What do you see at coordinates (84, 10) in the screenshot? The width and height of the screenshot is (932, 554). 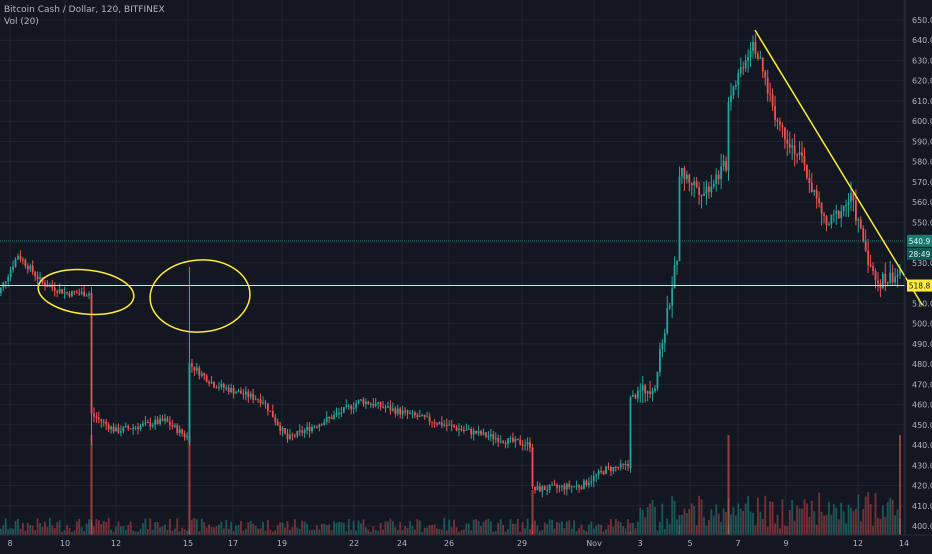 I see `symbol-title: Bitcoin Cash / Dollar, 120, BITFINEX` at bounding box center [84, 10].